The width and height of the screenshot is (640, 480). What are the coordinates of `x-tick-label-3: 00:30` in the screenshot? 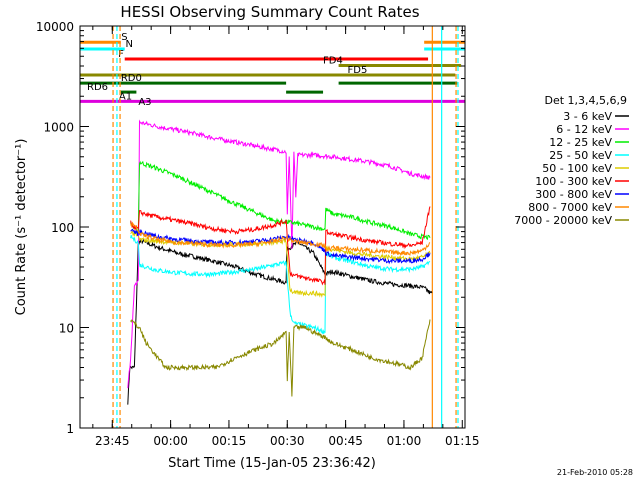 It's located at (287, 441).